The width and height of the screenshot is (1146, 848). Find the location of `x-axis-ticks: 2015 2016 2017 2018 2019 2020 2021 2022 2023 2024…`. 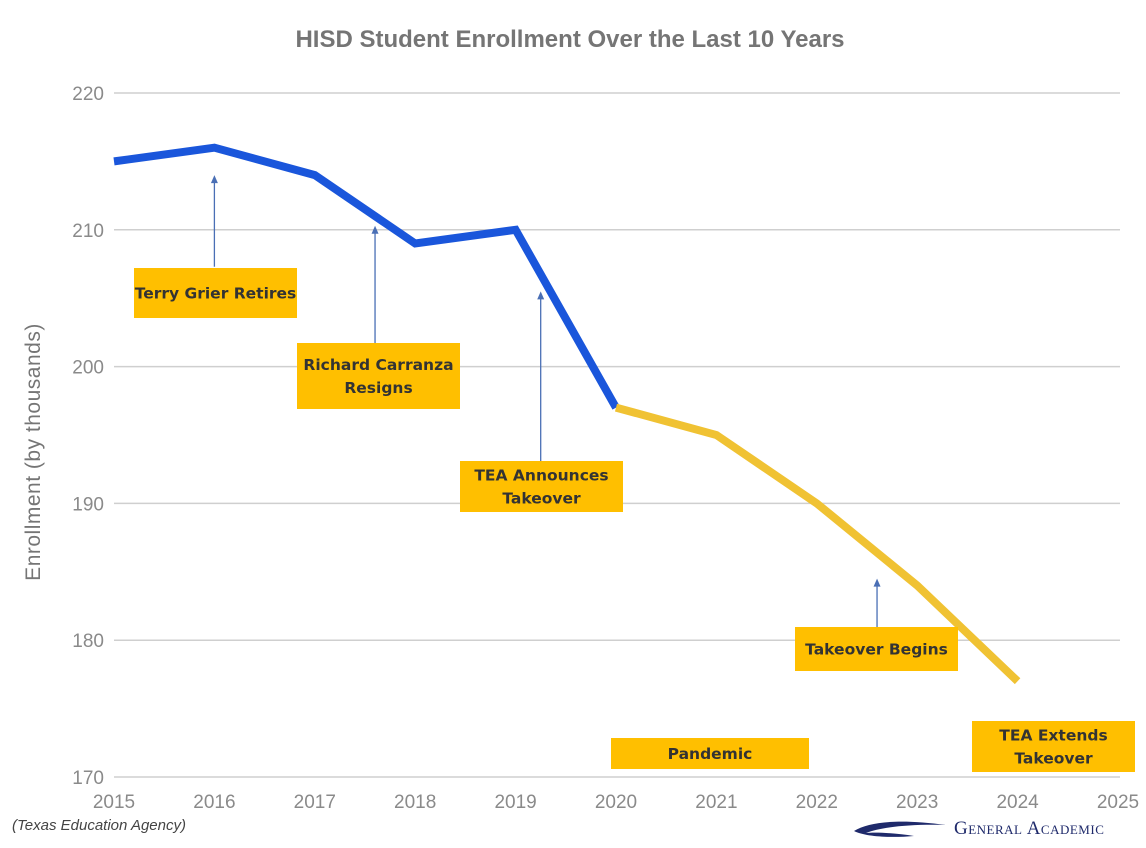

x-axis-ticks: 2015 2016 2017 2018 2019 2020 2021 2022 2023 2024… is located at coordinates (616, 802).